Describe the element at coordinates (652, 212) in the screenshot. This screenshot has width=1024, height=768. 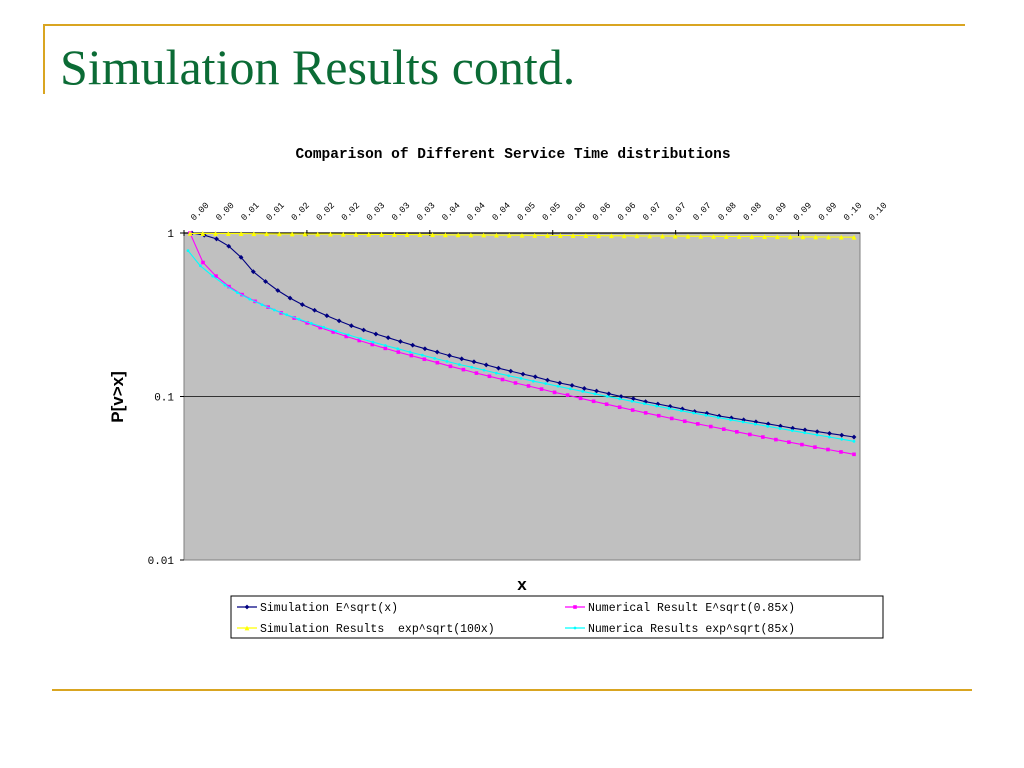
I see `x-tick-label: 0.07` at that location.